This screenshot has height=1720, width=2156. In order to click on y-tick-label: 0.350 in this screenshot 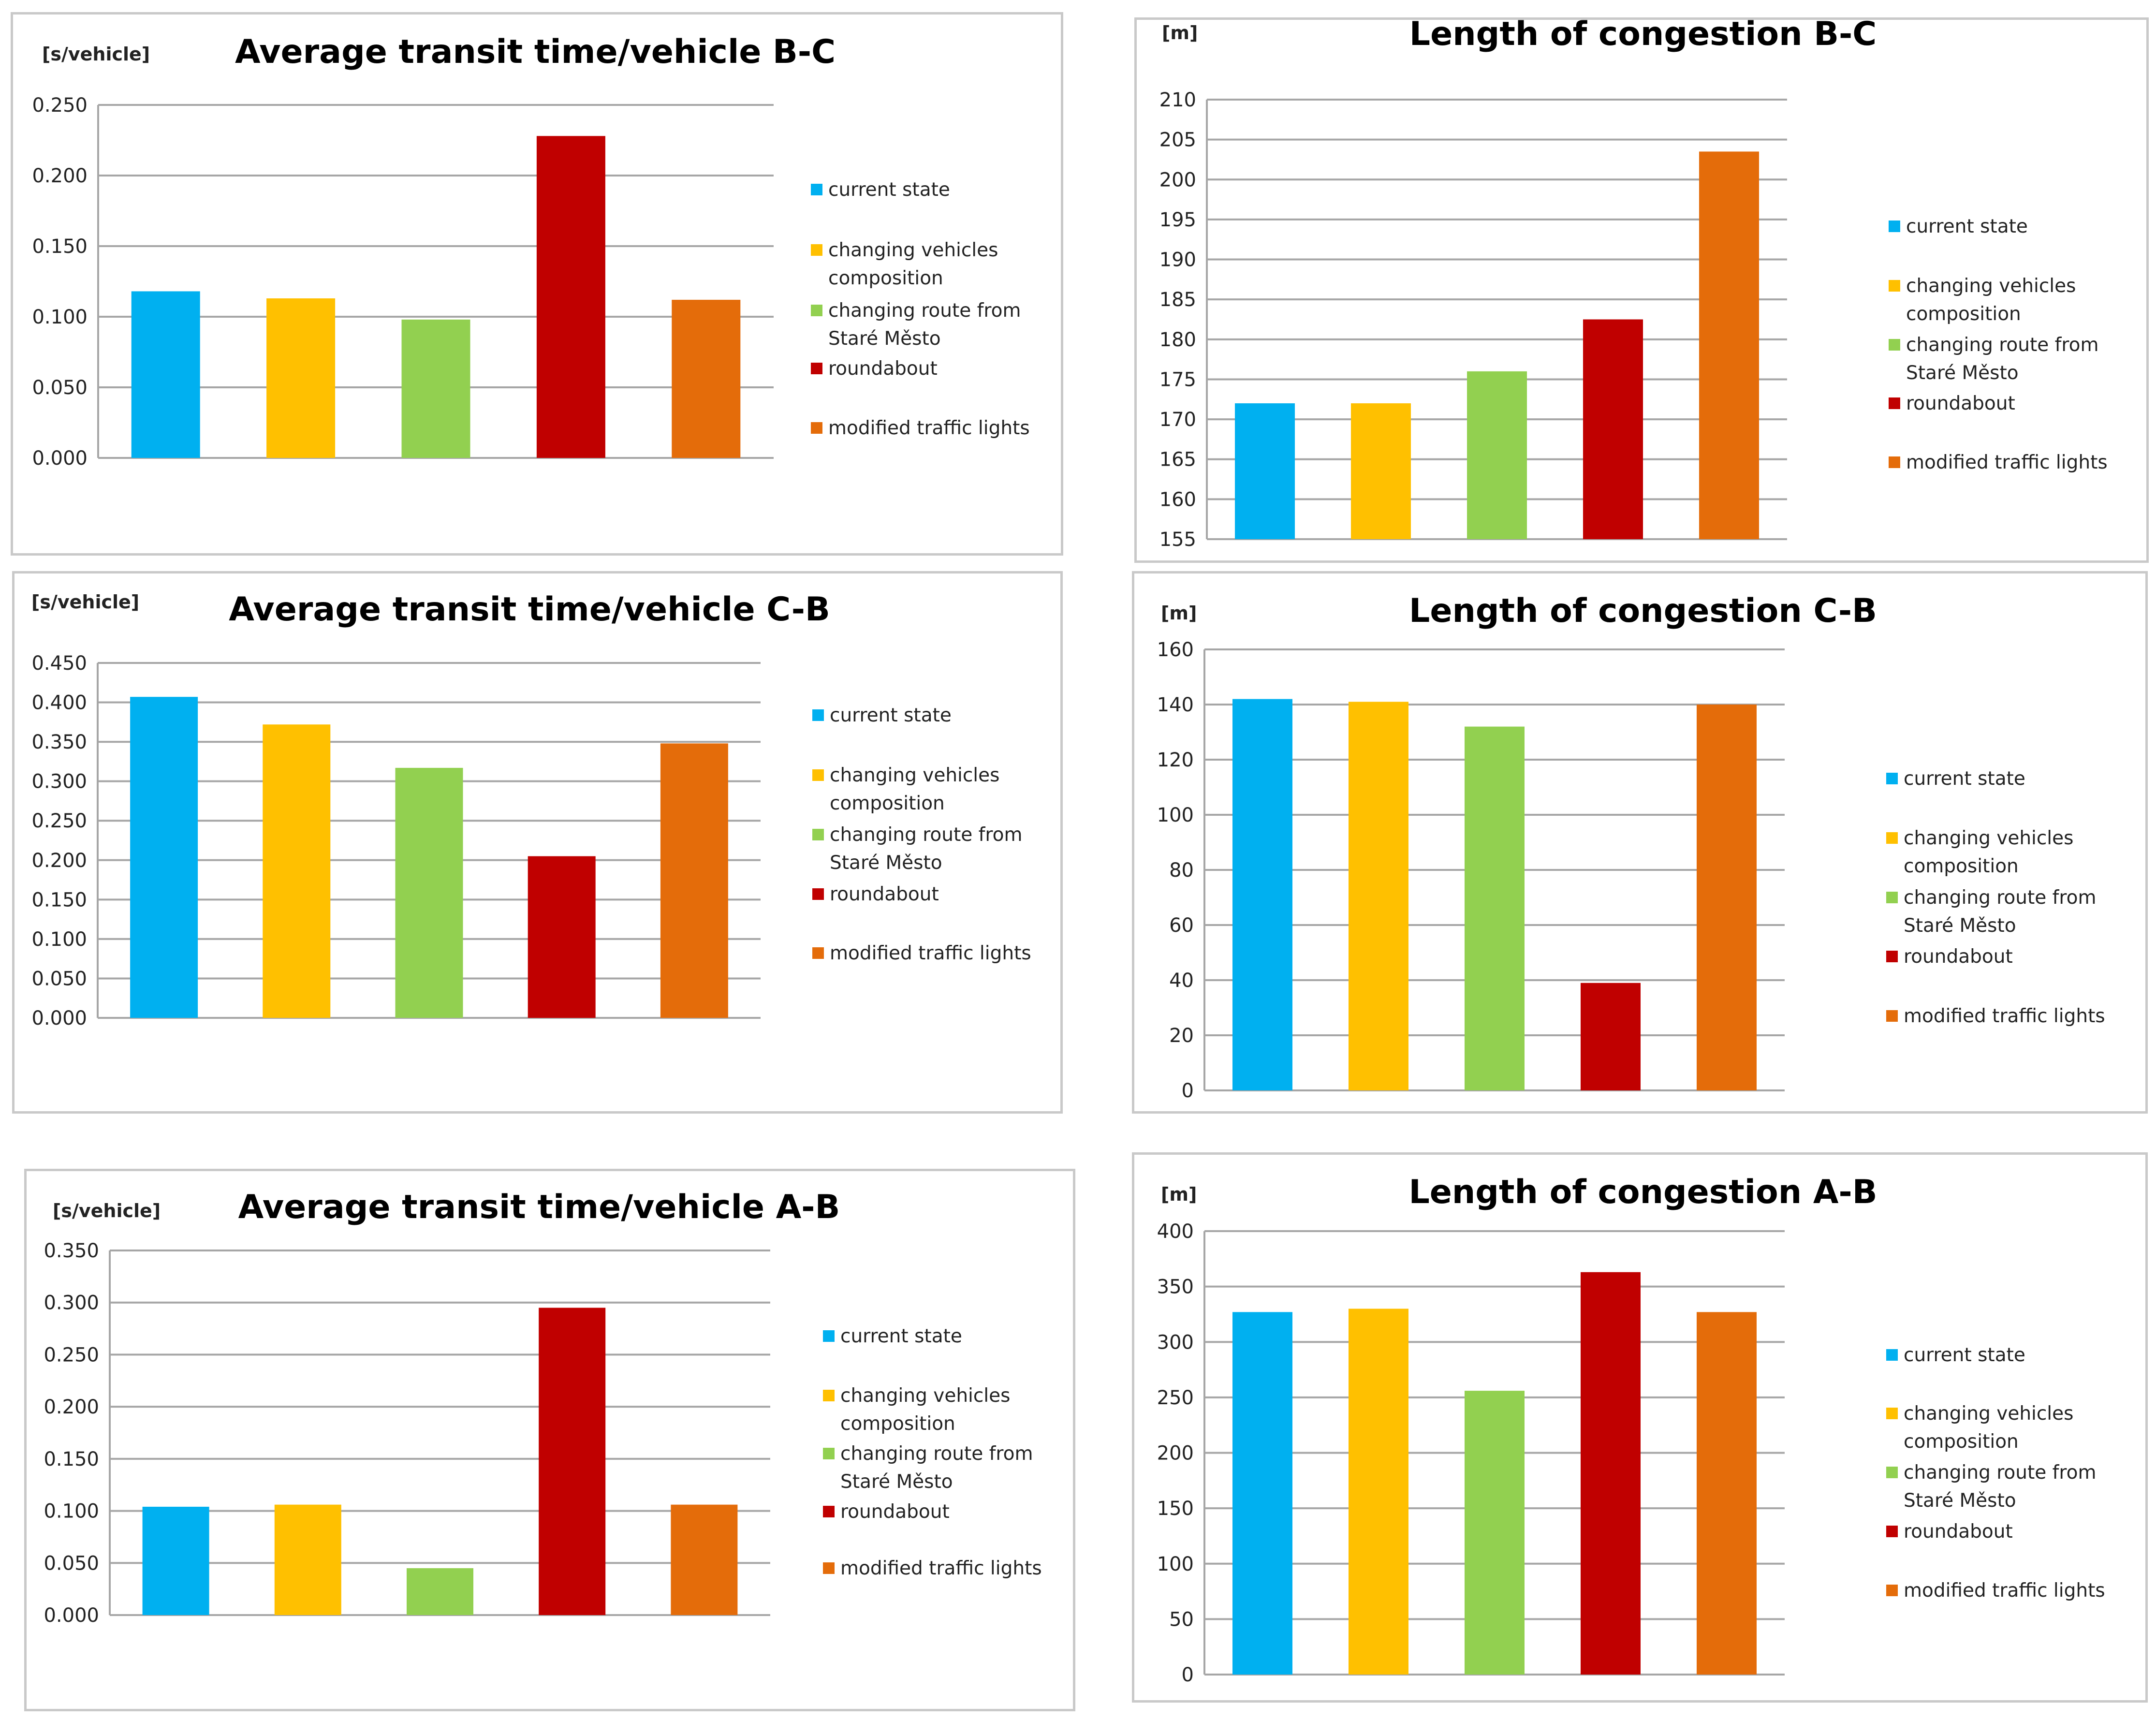, I will do `click(59, 742)`.